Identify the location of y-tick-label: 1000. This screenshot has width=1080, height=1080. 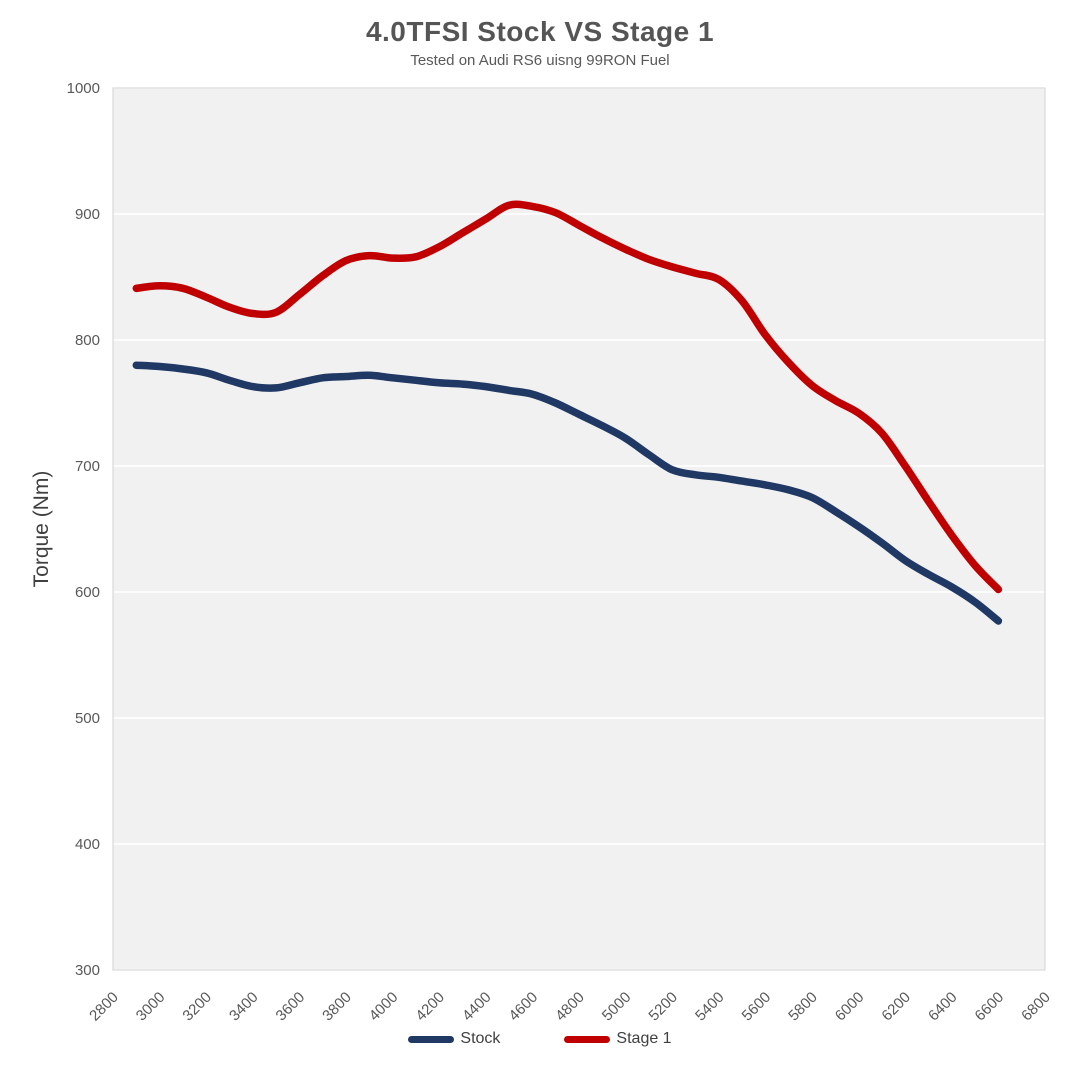
(83, 88).